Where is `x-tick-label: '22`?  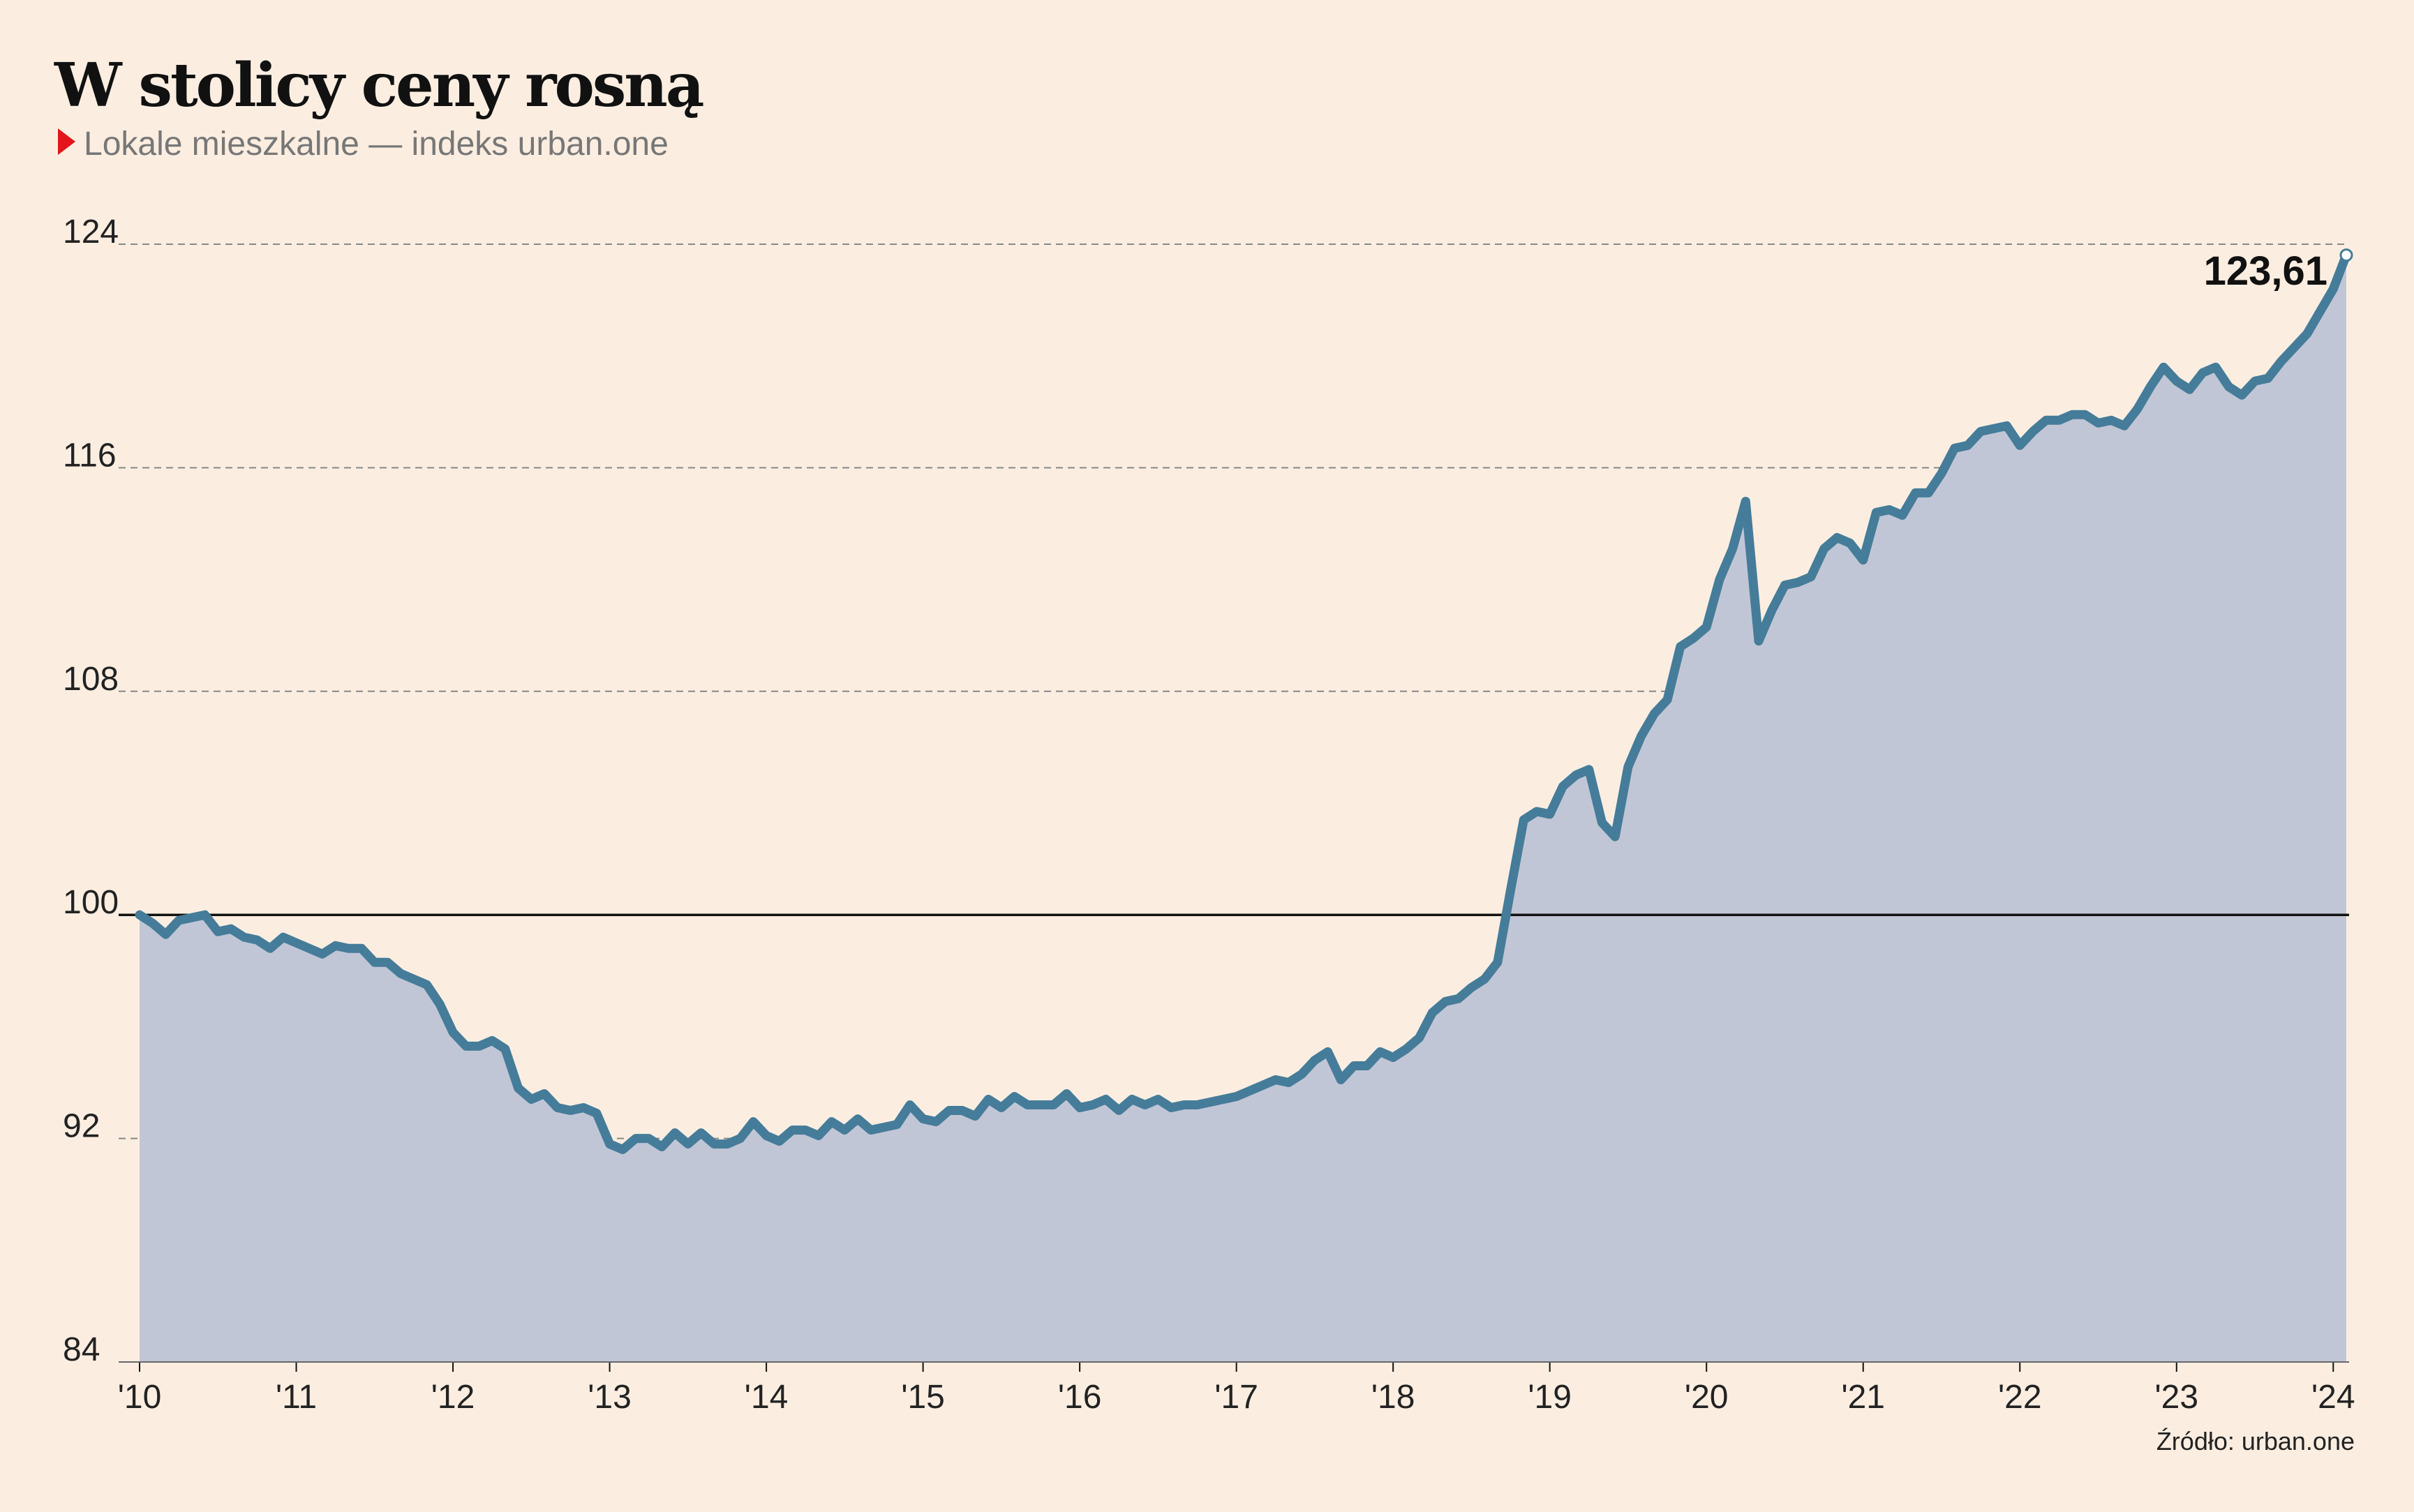
x-tick-label: '22 is located at coordinates (2020, 1397).